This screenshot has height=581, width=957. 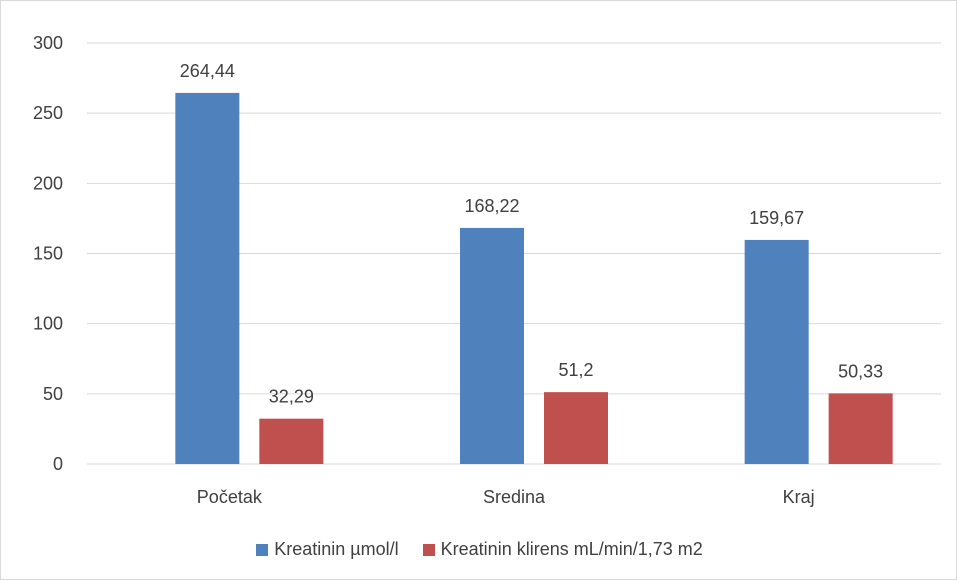 I want to click on data-label: 32,29, so click(x=291, y=397).